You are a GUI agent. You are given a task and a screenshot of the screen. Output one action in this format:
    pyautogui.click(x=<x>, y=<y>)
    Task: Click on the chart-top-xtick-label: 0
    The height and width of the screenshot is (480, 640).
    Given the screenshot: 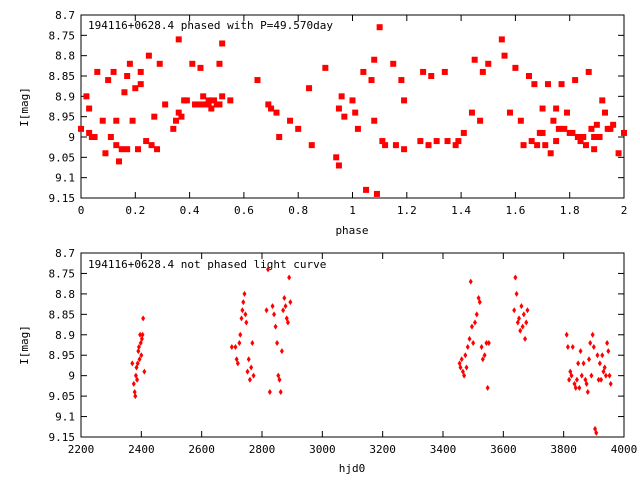 What is the action you would take?
    pyautogui.click(x=81, y=210)
    